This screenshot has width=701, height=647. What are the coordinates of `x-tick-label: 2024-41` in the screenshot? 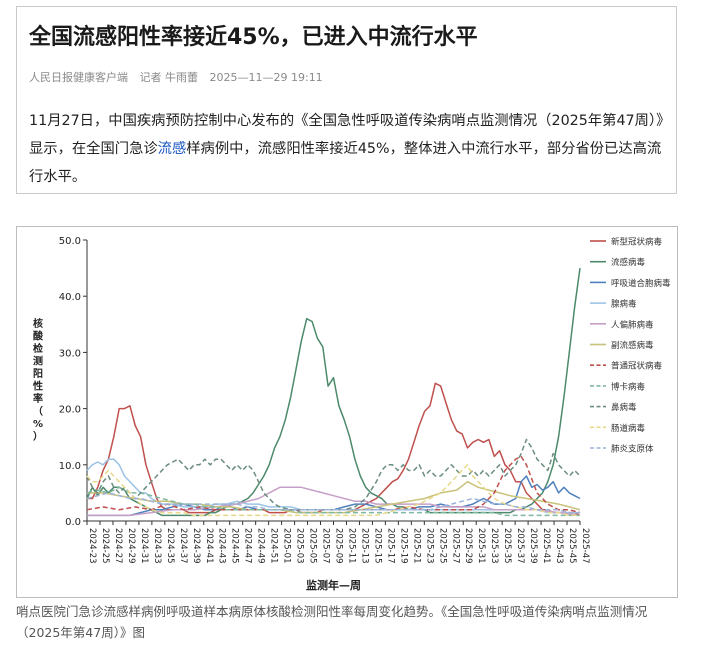 It's located at (209, 546).